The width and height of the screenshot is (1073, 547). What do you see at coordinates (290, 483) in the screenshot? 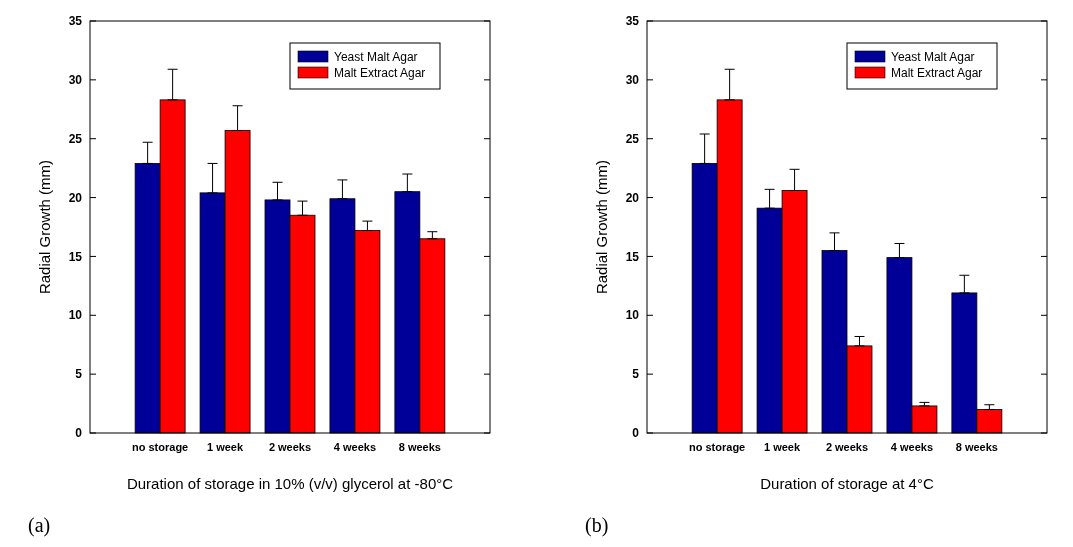
I see `x-axis-title: Duration of storage in 10% (v/v) glycerol at -80°C` at bounding box center [290, 483].